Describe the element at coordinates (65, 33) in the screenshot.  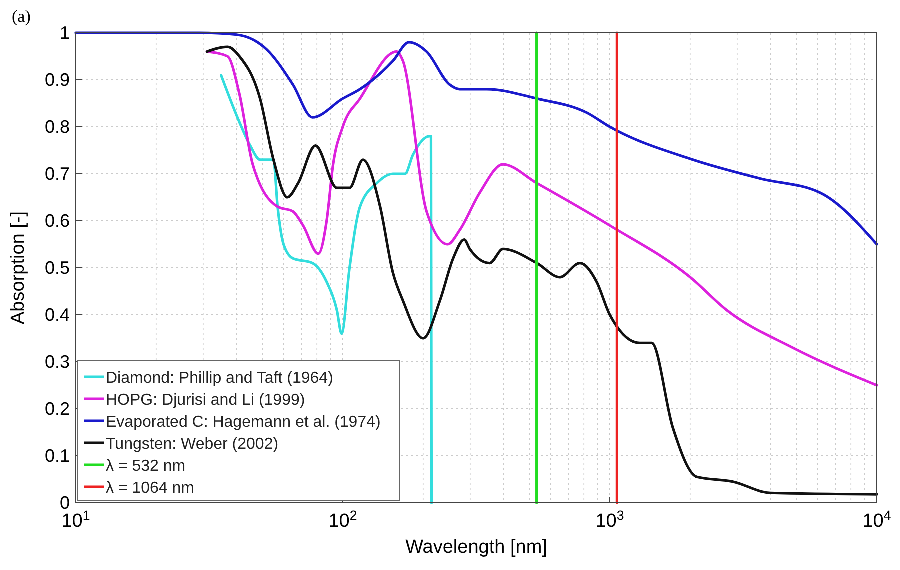
I see `y-tick-label: 1` at that location.